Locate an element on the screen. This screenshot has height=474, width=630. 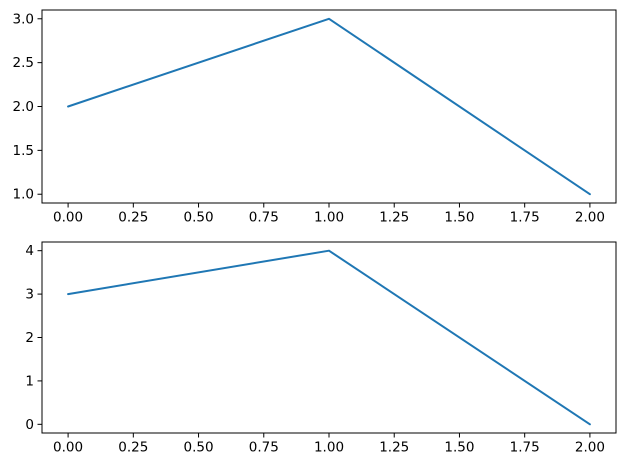
y-axis-tick-label: 2 is located at coordinates (29, 338).